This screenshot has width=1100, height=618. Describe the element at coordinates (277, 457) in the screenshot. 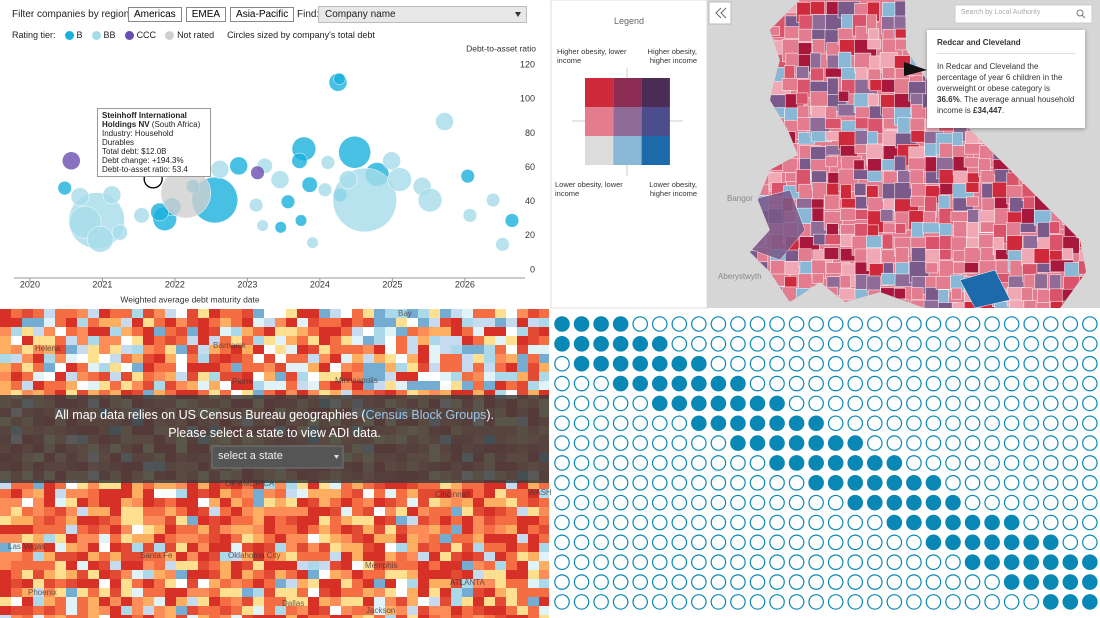

I see `state-select` at that location.